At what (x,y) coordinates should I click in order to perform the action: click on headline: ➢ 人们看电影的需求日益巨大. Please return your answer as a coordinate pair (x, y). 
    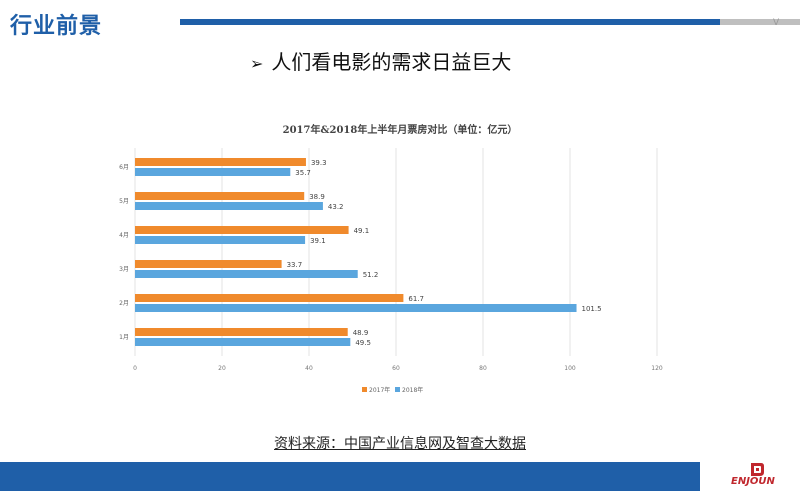
    Looking at the image, I should click on (380, 60).